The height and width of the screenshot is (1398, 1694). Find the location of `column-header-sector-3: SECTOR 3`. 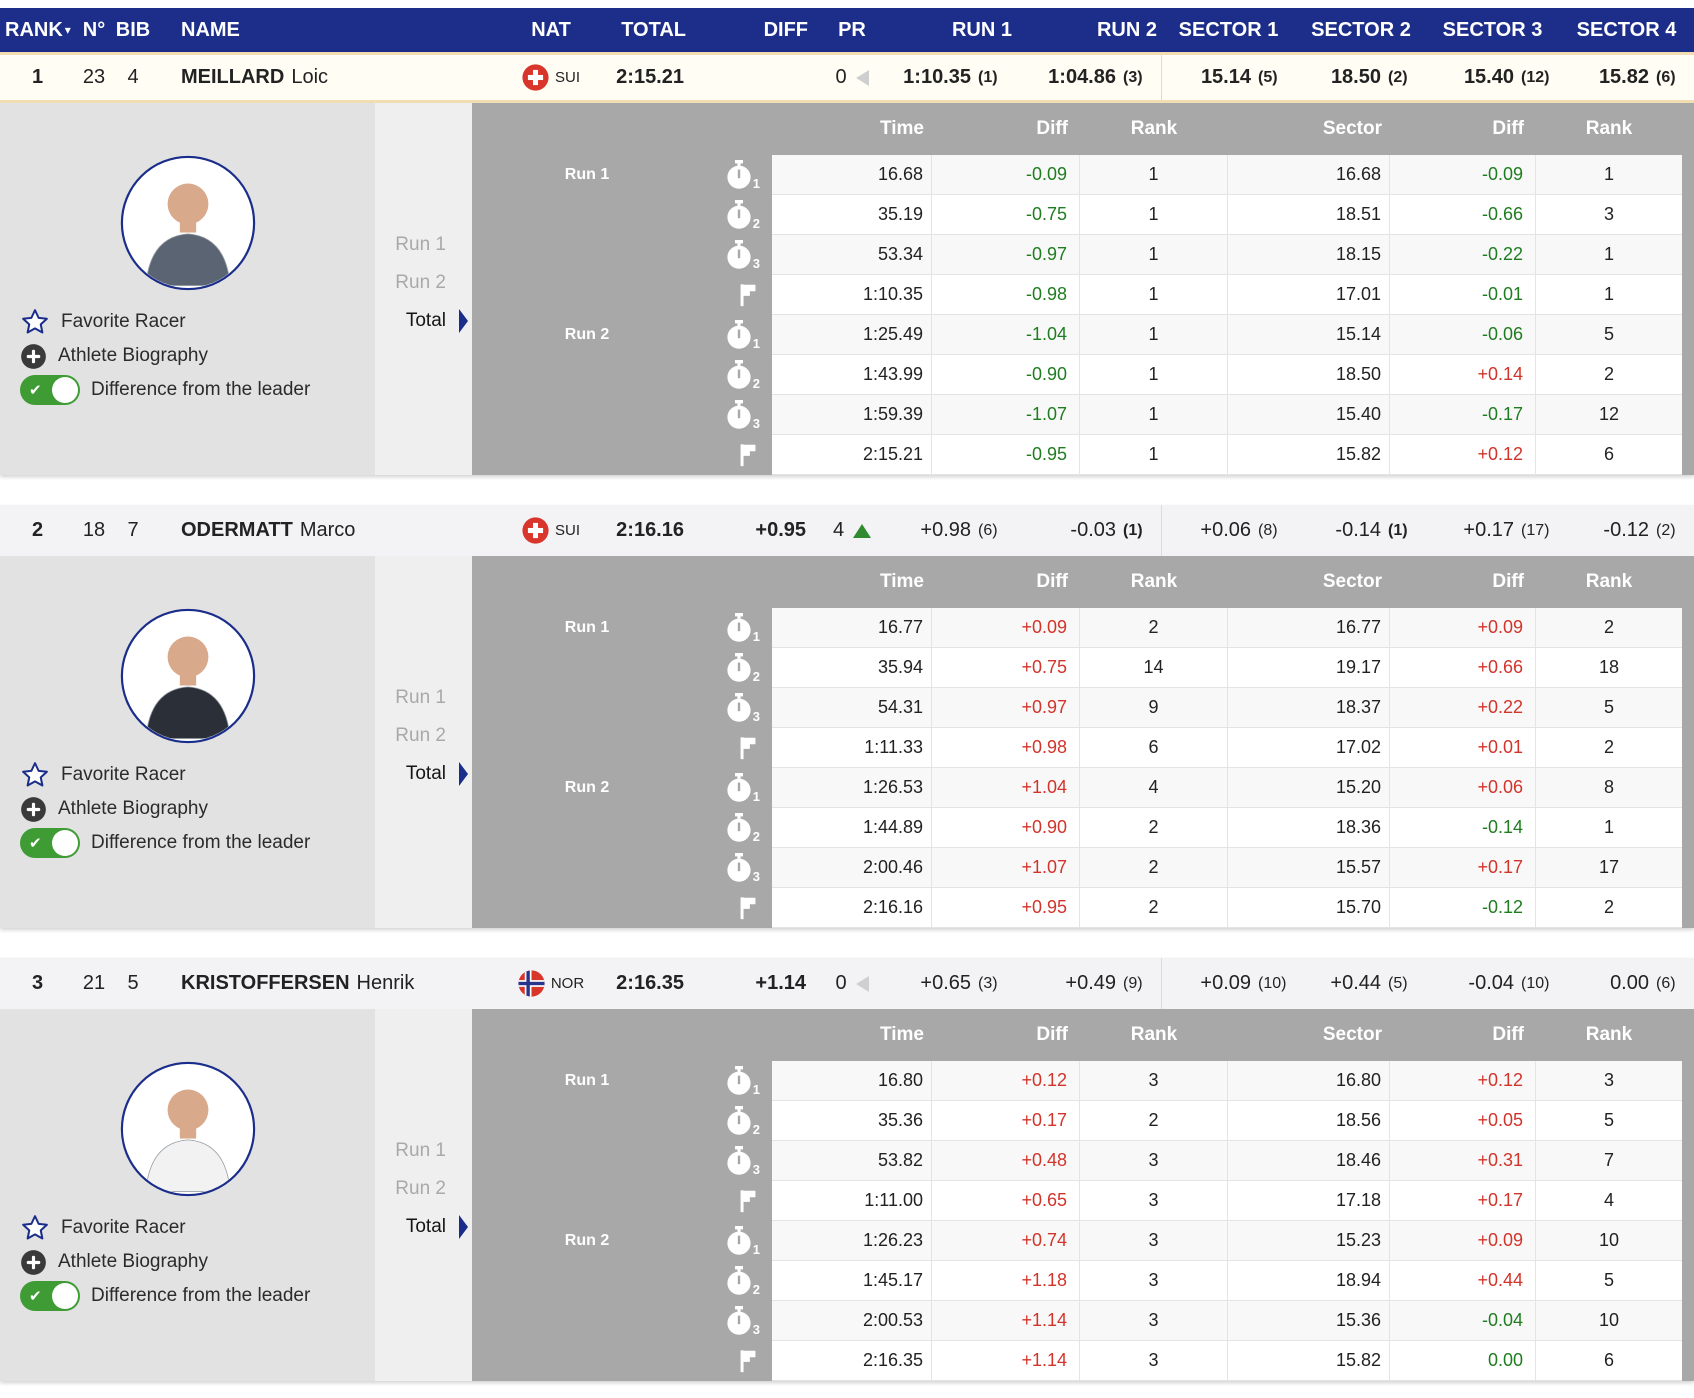

column-header-sector-3: SECTOR 3 is located at coordinates (1492, 30).